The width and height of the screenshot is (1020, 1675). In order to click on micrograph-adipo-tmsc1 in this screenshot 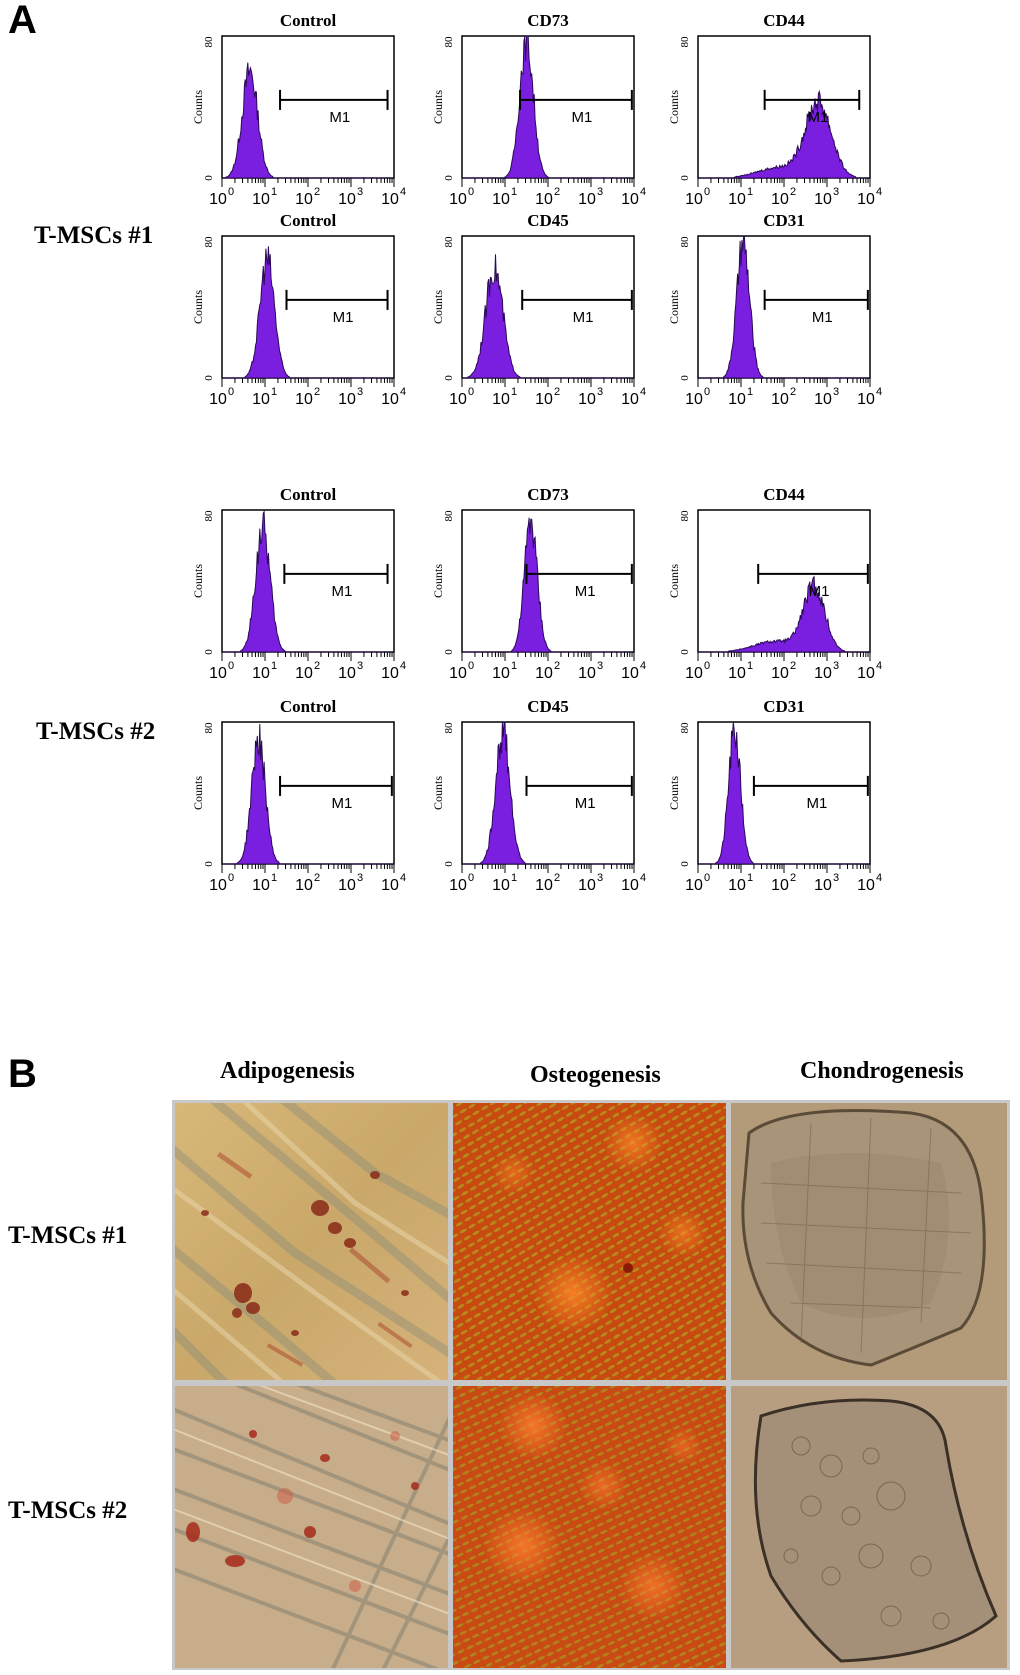, I will do `click(311, 1241)`.